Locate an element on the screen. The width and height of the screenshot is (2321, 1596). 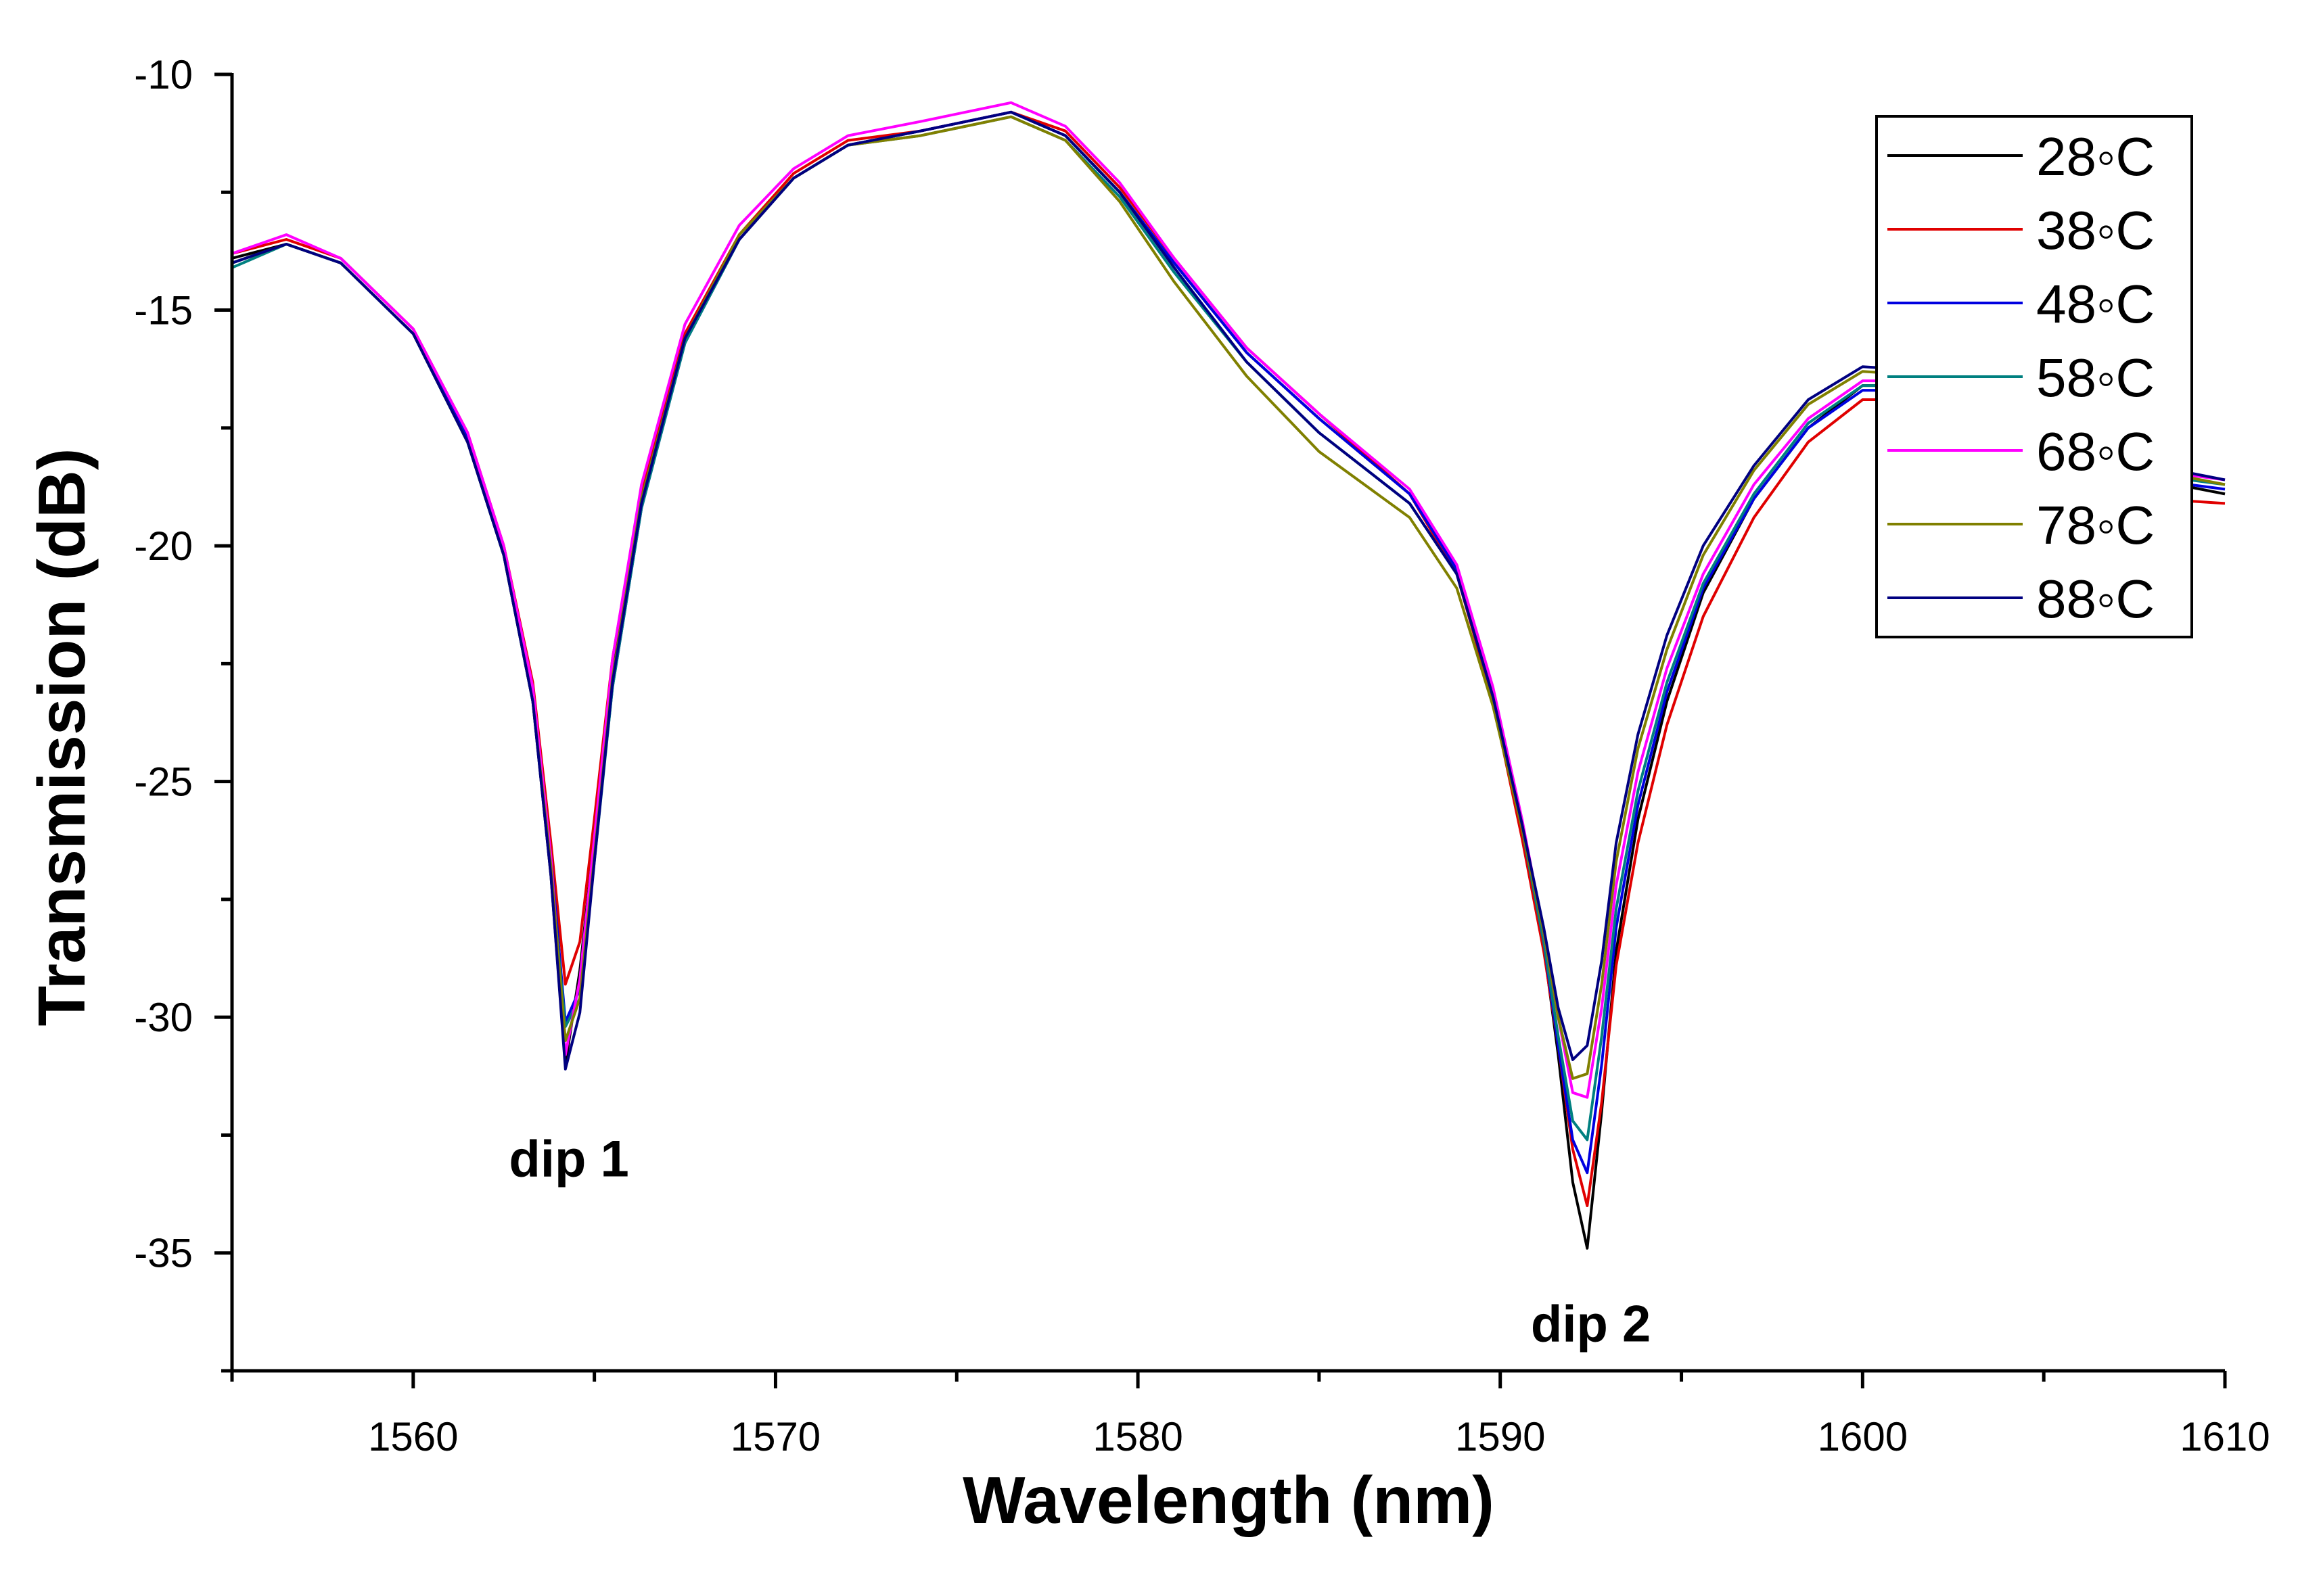
x-tick-label: 1610 is located at coordinates (2225, 1436).